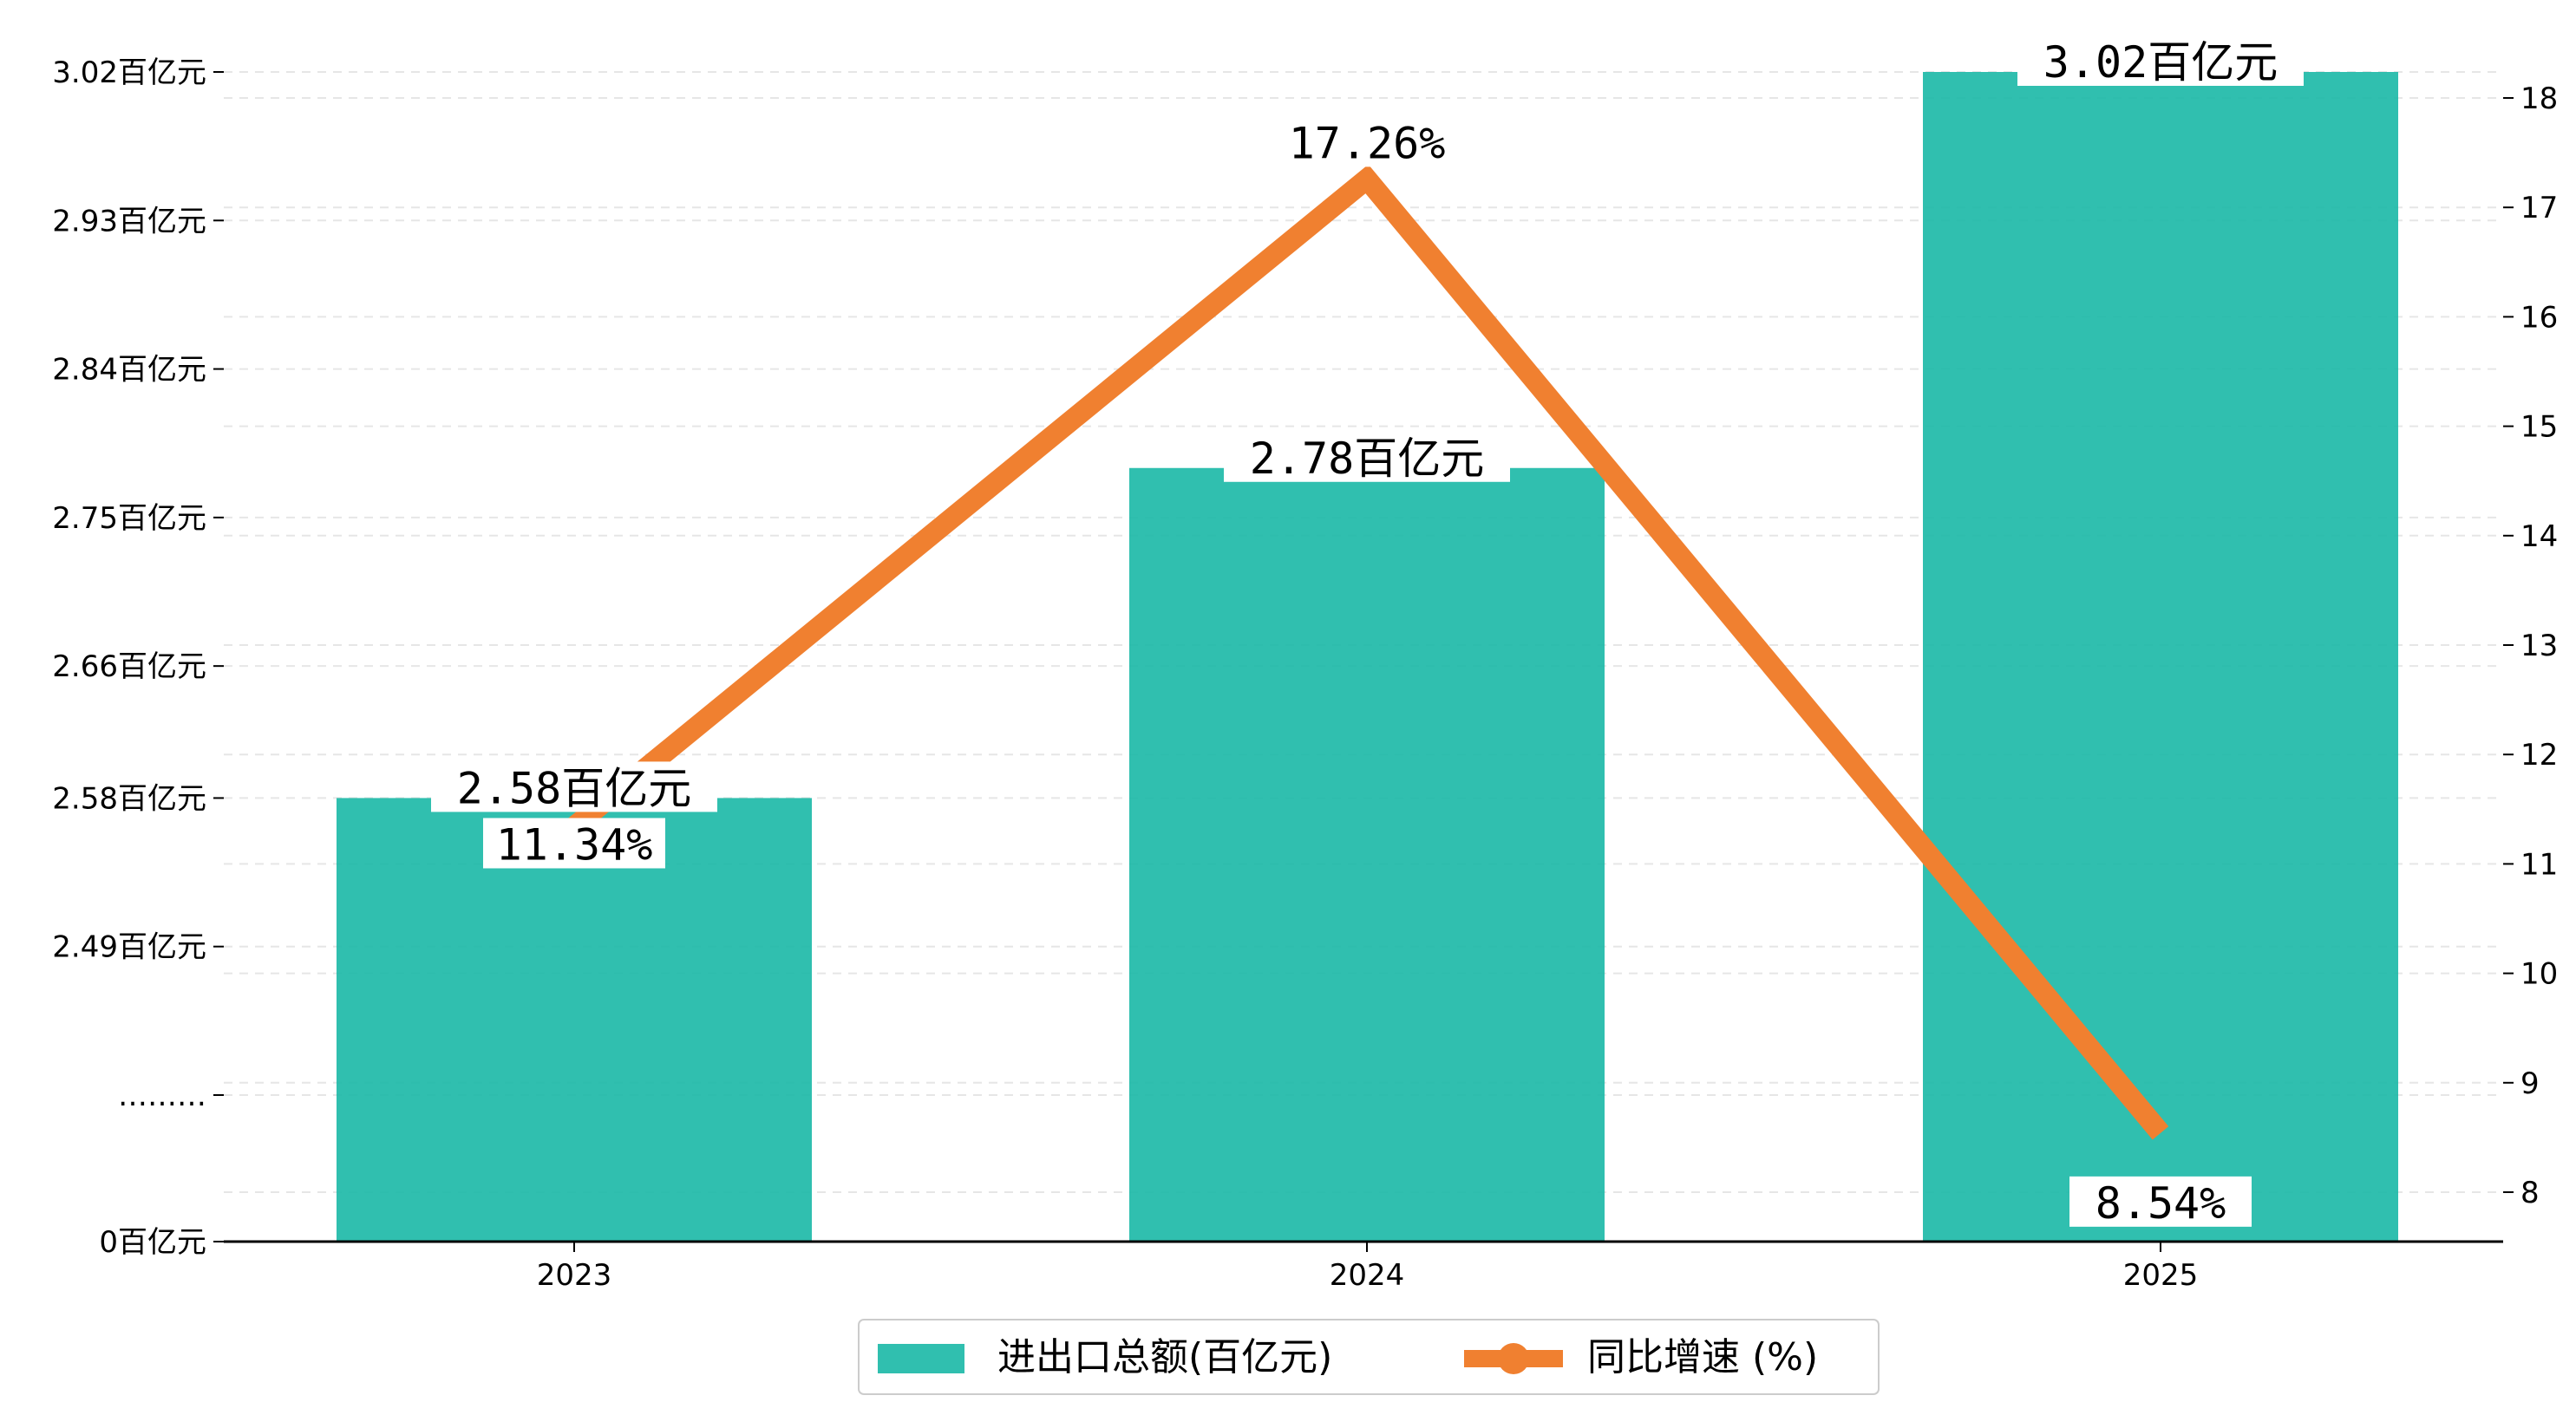 This screenshot has width=2576, height=1415. I want to click on y-right-tick-label: 16, so click(2539, 317).